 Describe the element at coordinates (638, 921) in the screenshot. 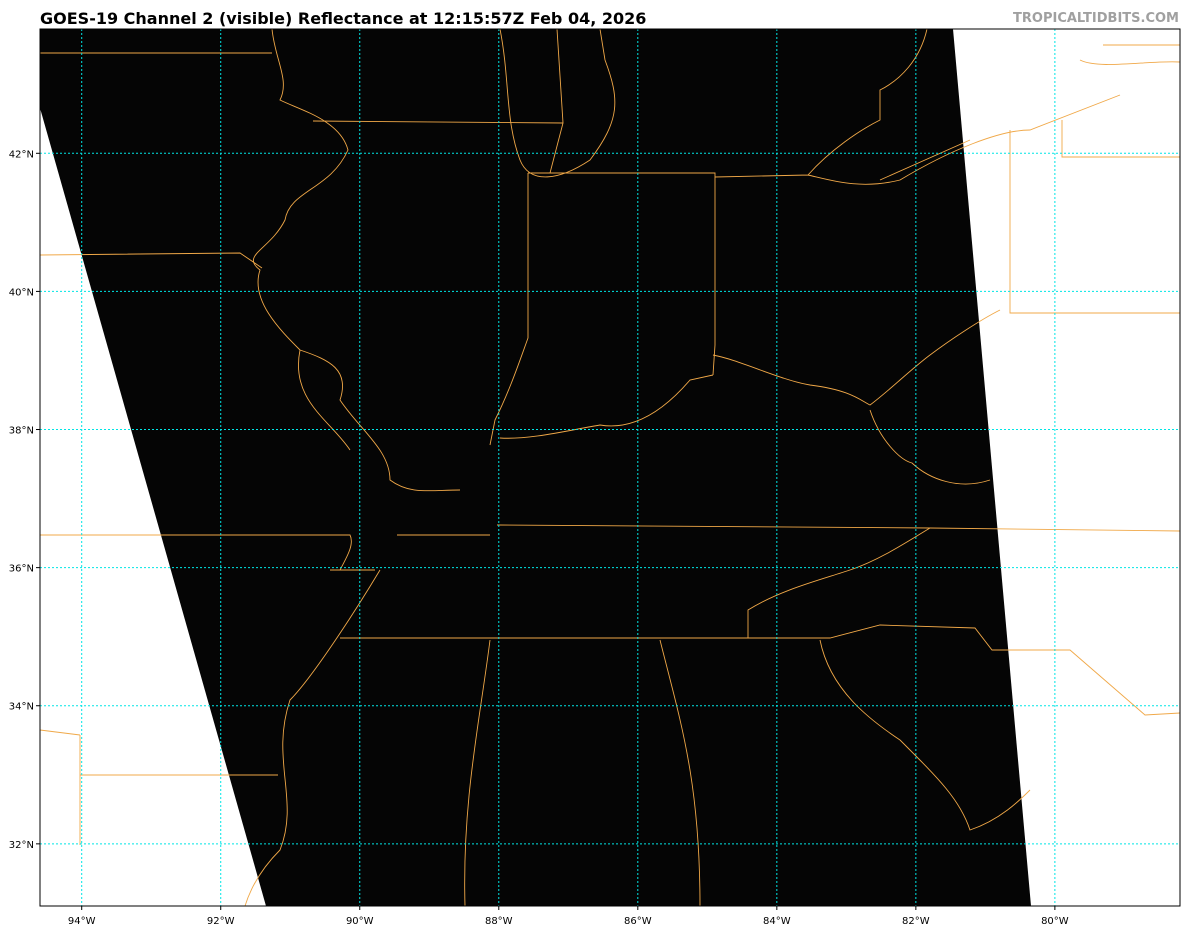

I see `lon-label: 86°W` at that location.